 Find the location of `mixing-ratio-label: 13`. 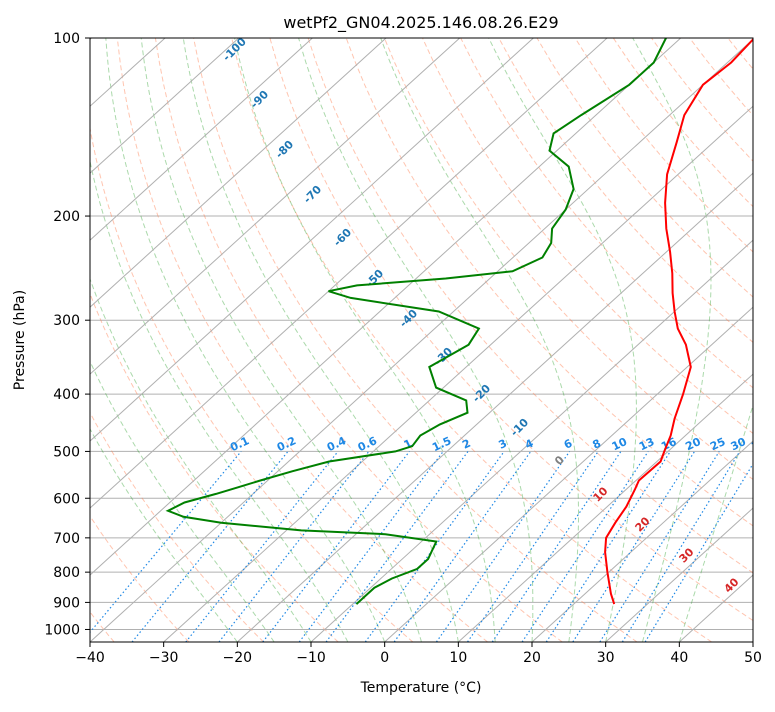

mixing-ratio-label: 13 is located at coordinates (646, 444).